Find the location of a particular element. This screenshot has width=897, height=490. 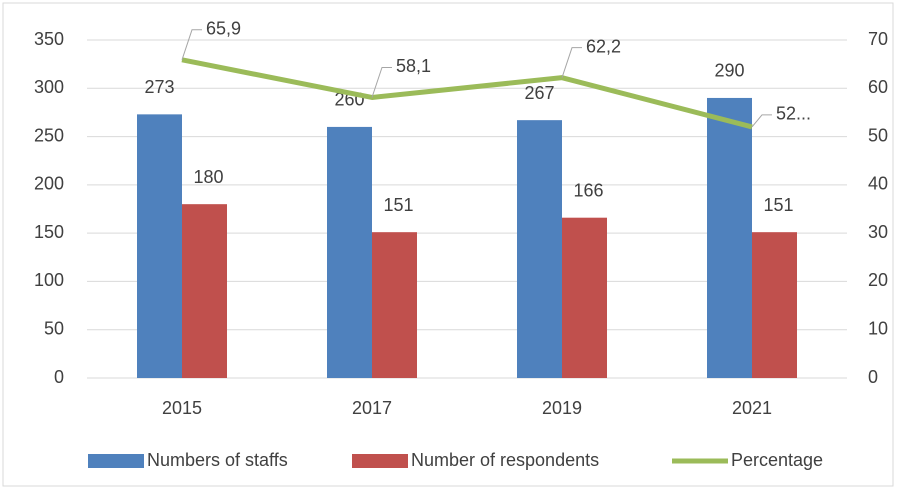

y2-tick-label: 10 is located at coordinates (878, 328).